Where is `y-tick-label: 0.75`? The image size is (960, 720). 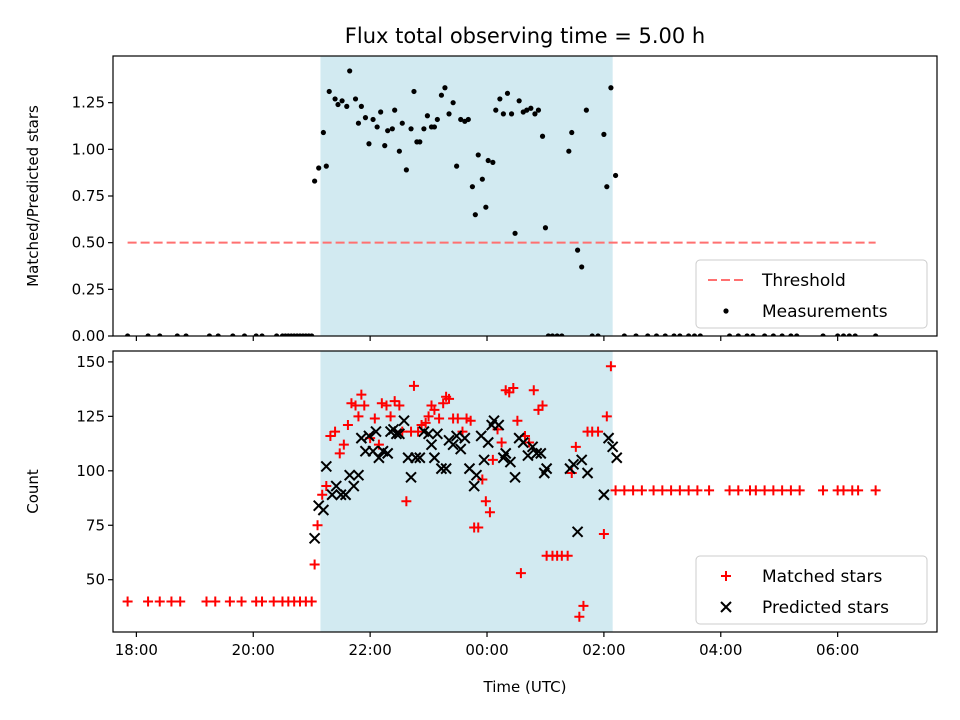 y-tick-label: 0.75 is located at coordinates (88, 196).